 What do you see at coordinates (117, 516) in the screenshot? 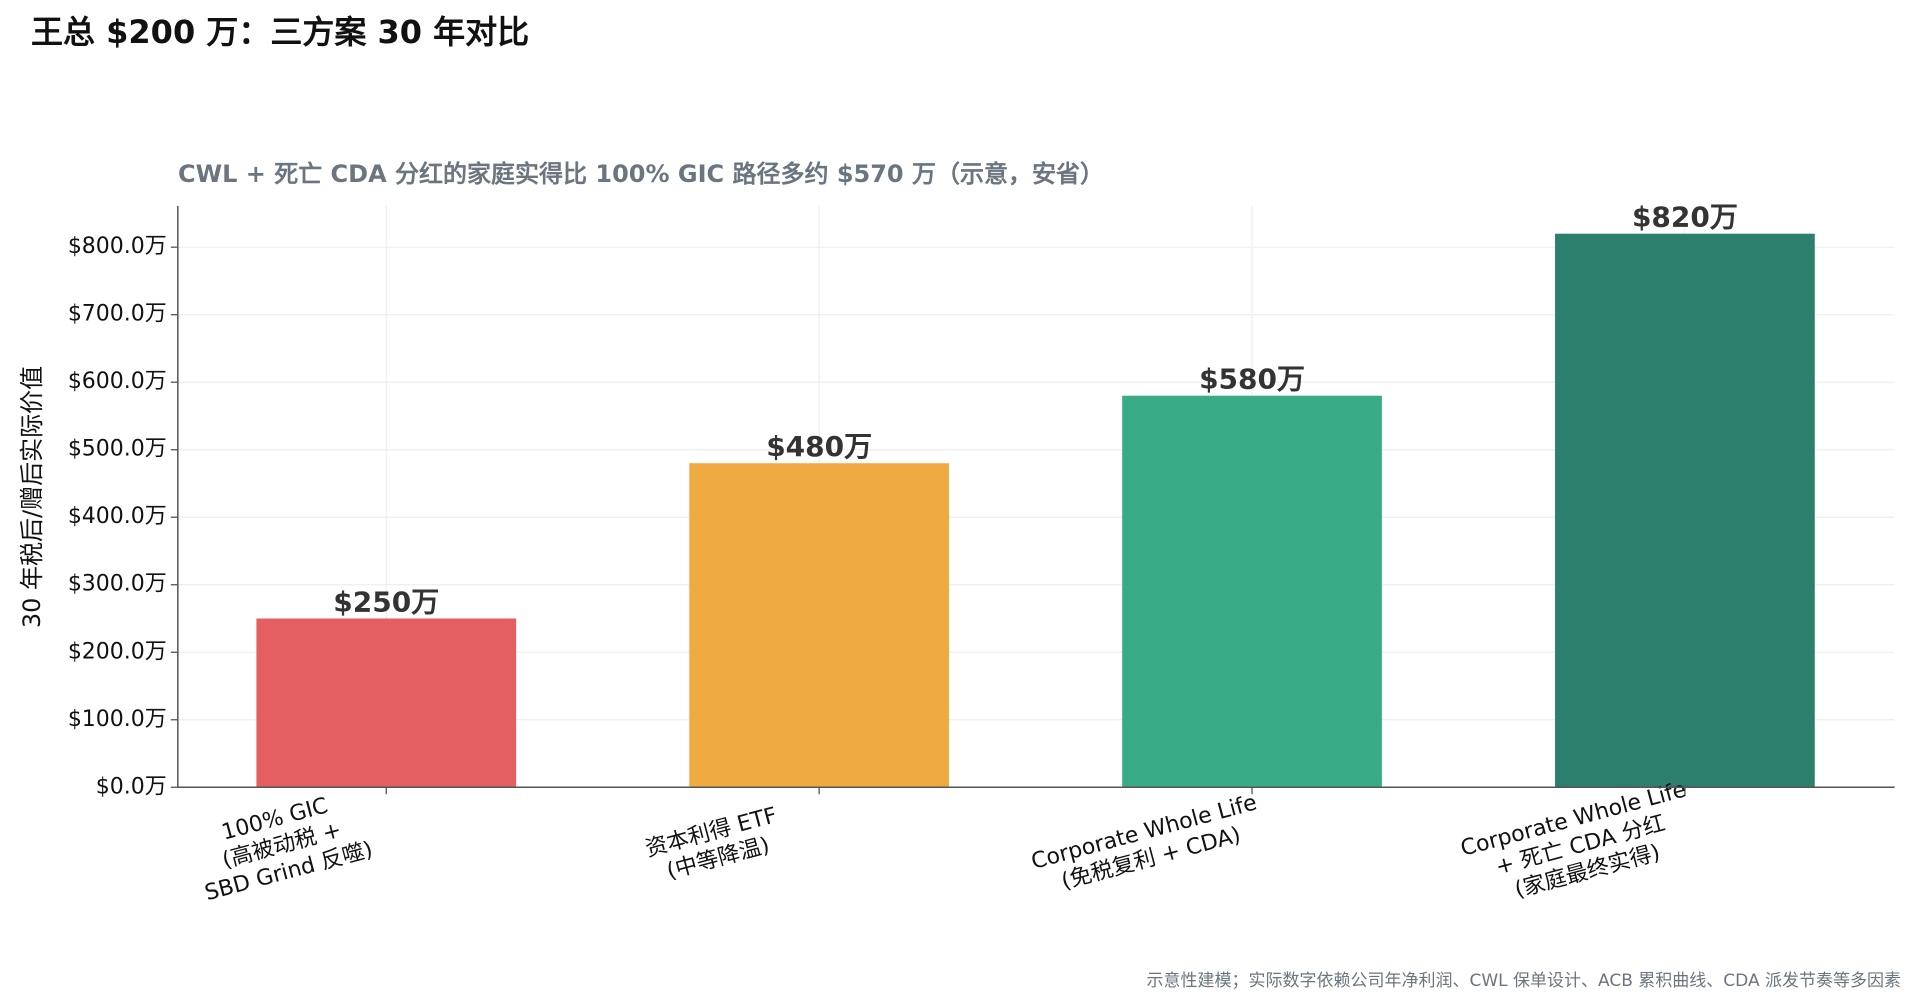
I see `y-tick-label: $400.0万` at bounding box center [117, 516].